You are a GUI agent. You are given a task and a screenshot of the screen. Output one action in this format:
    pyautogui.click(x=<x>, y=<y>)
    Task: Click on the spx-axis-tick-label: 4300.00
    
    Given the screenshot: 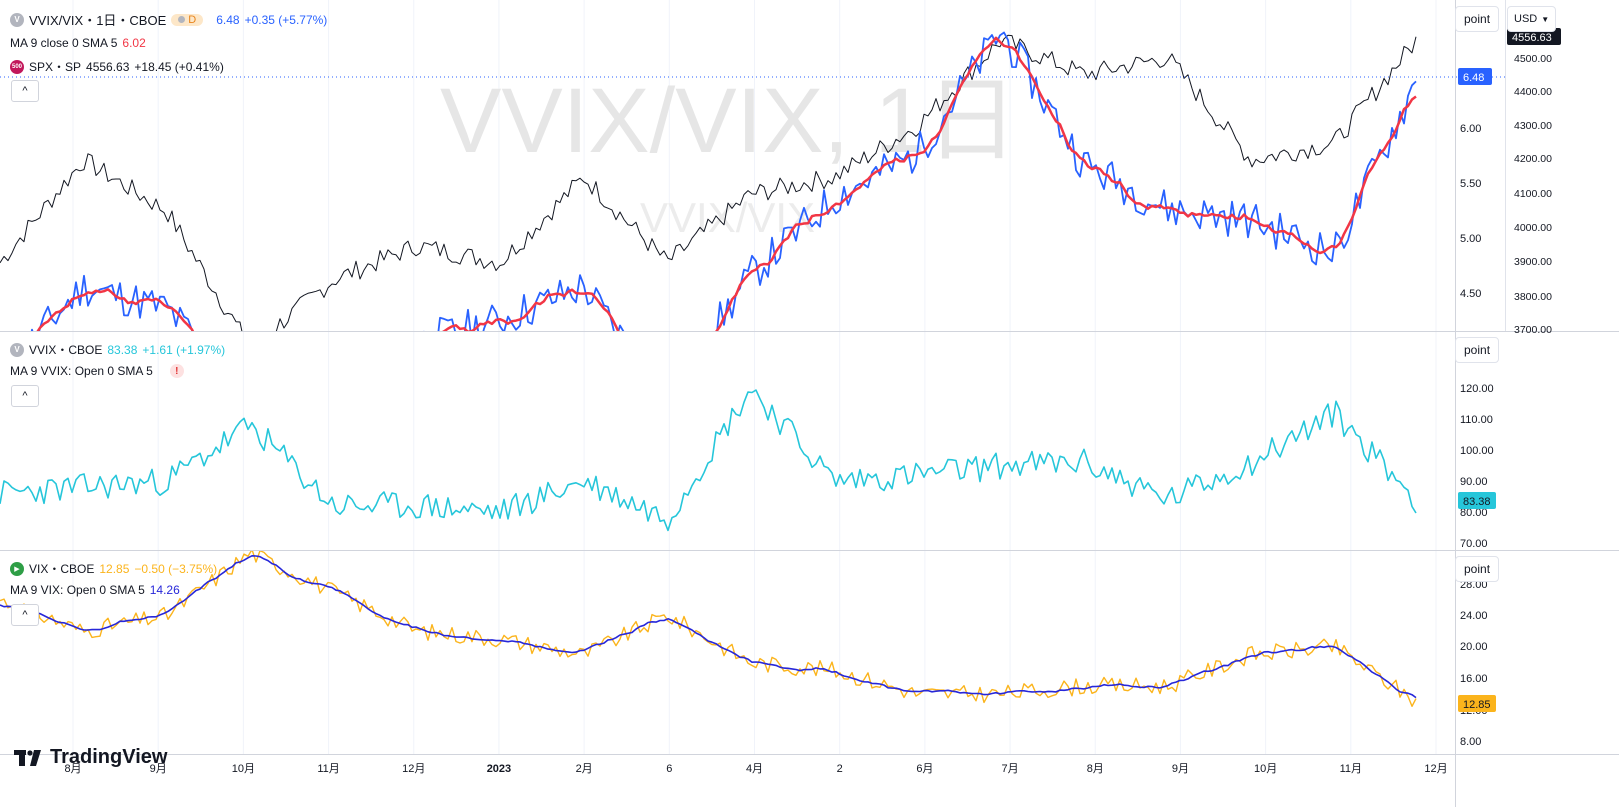 What is the action you would take?
    pyautogui.click(x=1533, y=126)
    